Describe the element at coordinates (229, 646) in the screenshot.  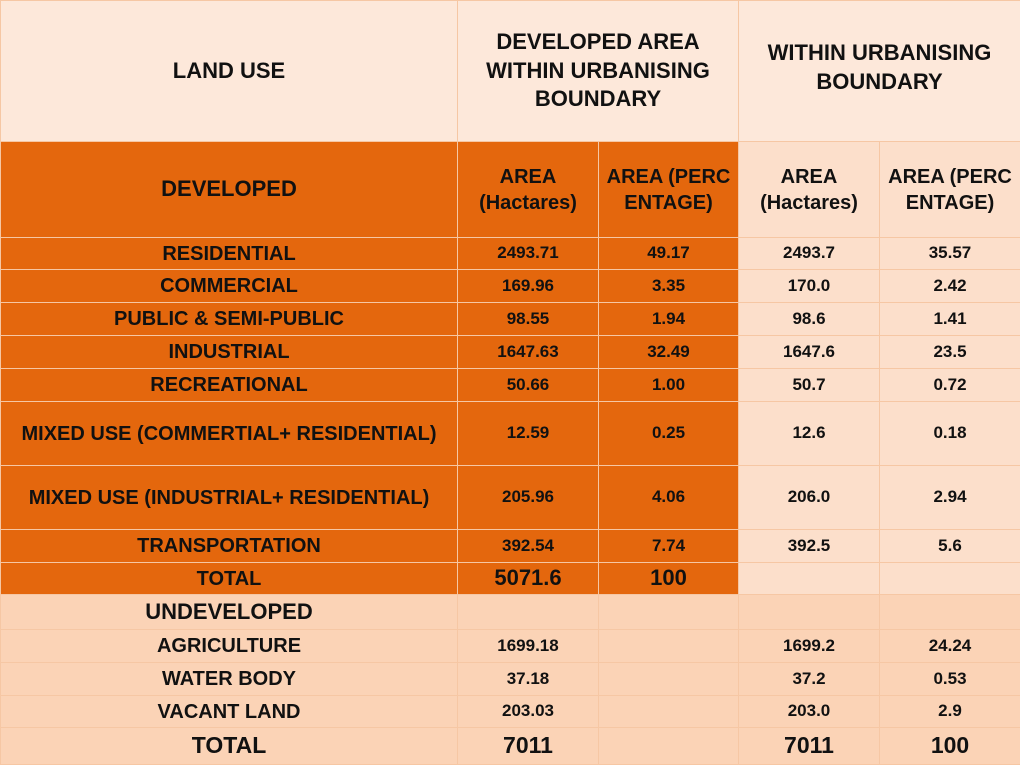
I see `land-use-cell: AGRICULTURE` at that location.